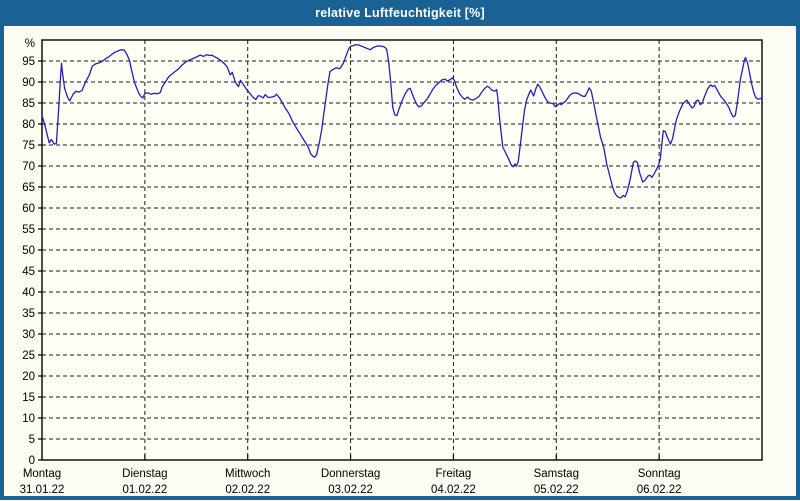  Describe the element at coordinates (28, 83) in the screenshot. I see `y-axis-tick-label: 90` at that location.